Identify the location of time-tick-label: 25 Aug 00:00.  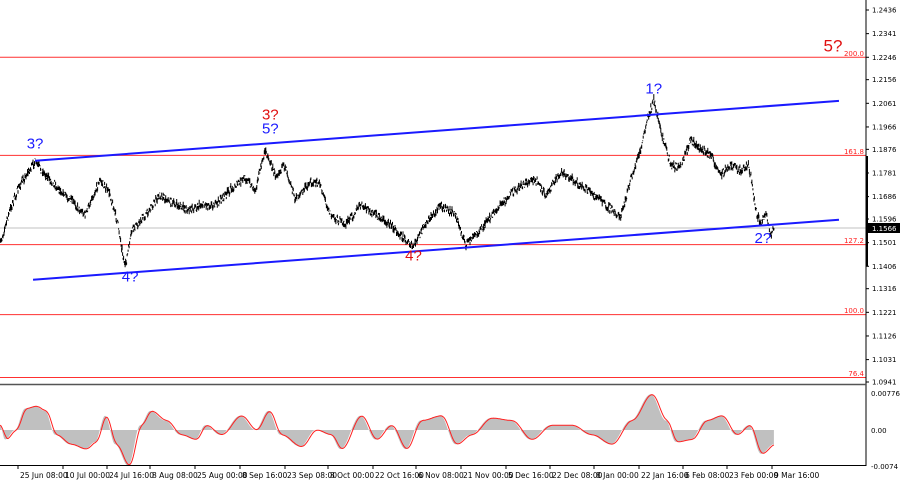
(222, 475).